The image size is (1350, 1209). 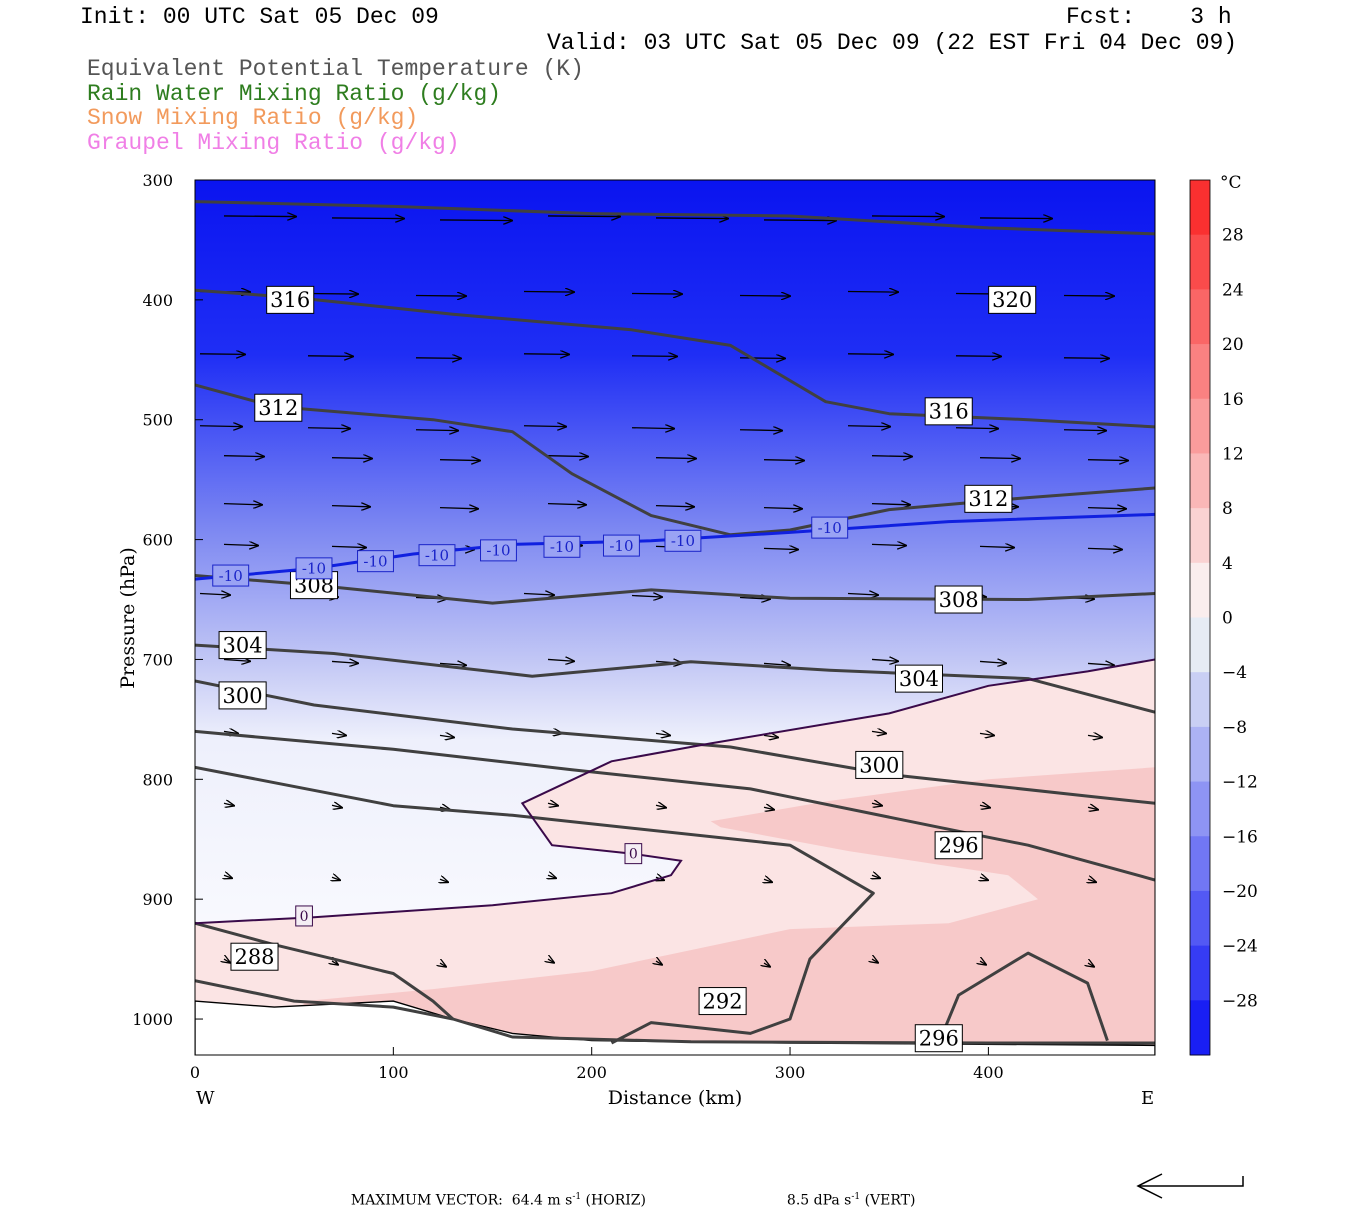 I want to click on max-vector-vert: 8.5 dPa s, so click(x=819, y=1200).